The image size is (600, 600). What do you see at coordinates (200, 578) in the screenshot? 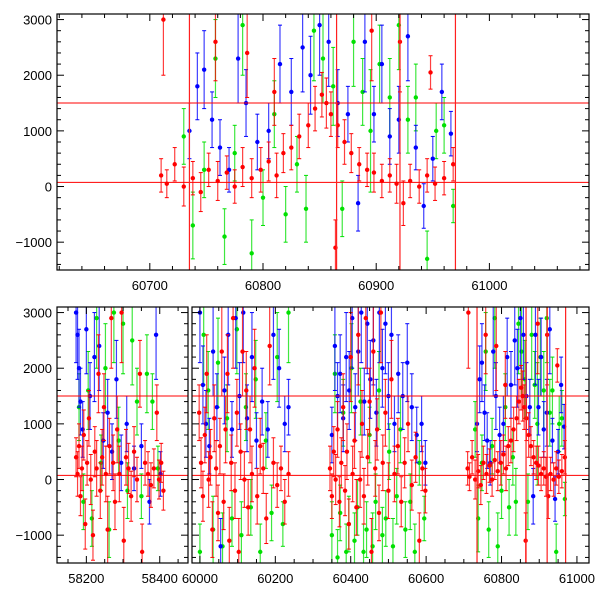
I see `x-tick-label: 60000` at bounding box center [200, 578].